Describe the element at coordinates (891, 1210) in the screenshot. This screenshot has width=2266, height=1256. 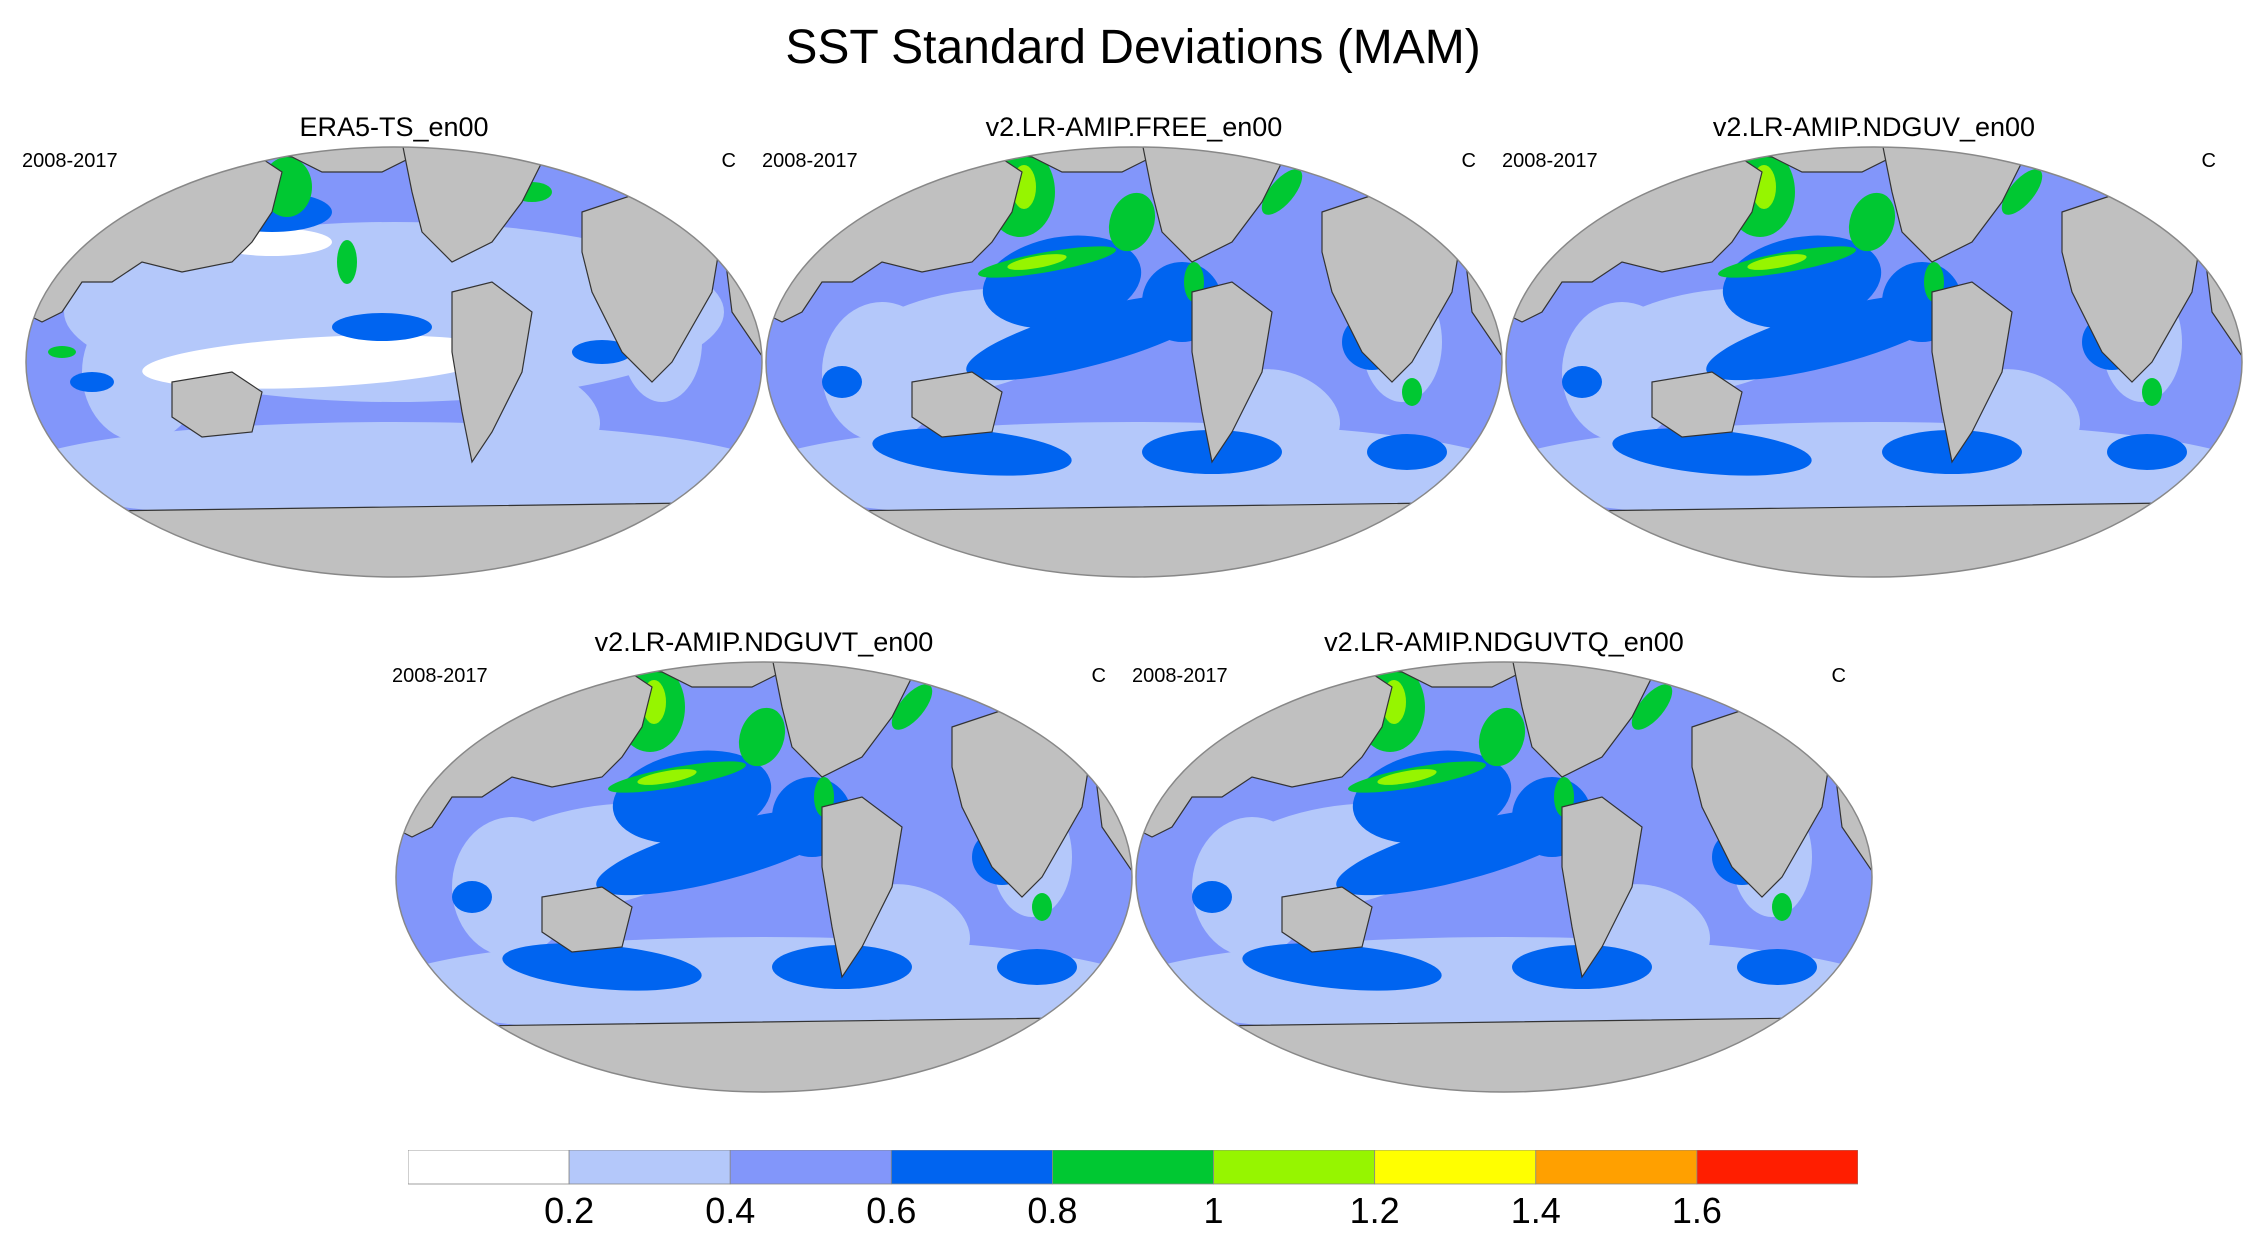
I see `colorbar-tick-label: 0.6` at that location.